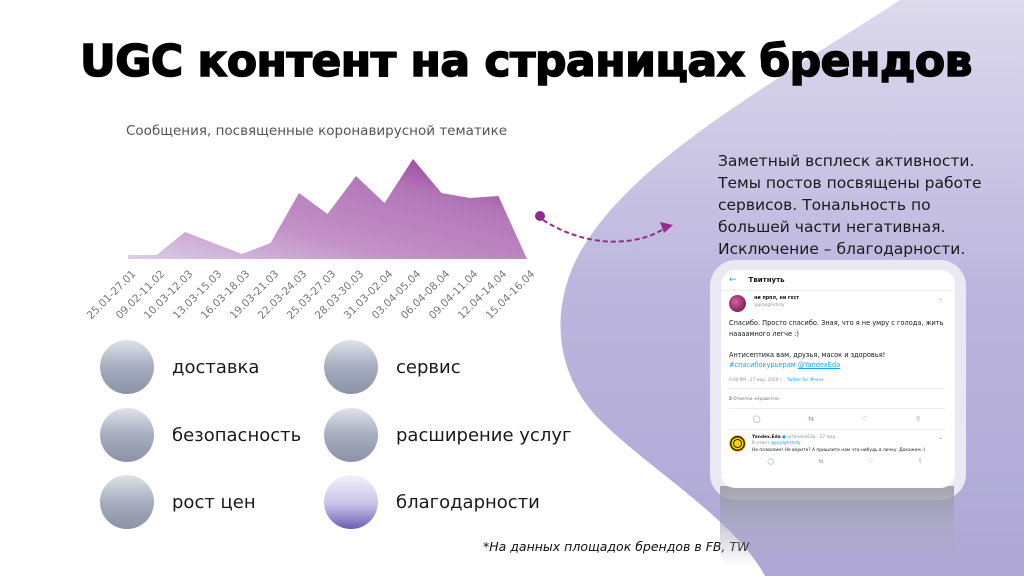 Image resolution: width=1024 pixels, height=576 pixels. Describe the element at coordinates (540, 216) in the screenshot. I see `arrow-start-dot` at that location.